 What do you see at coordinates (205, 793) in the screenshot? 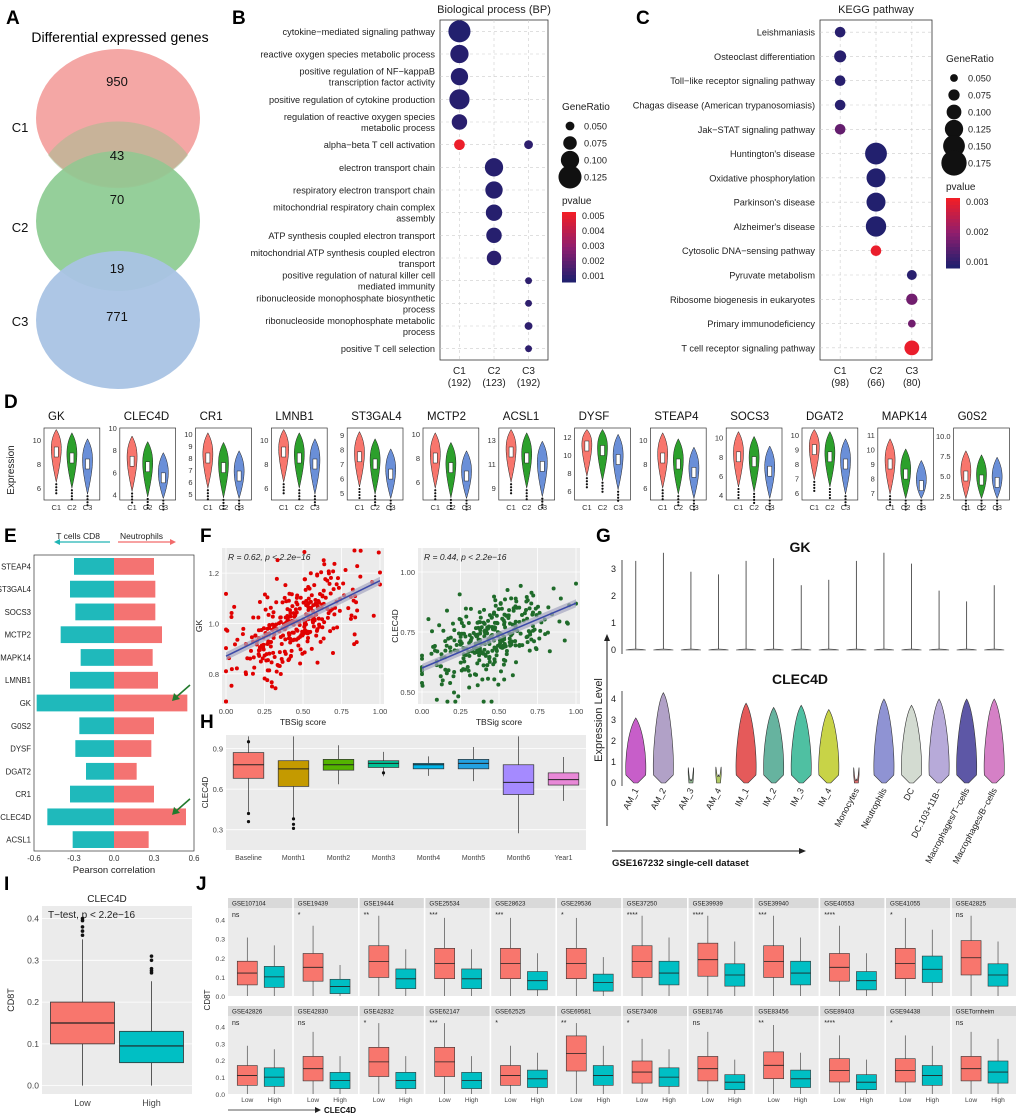
I see `months-ylabel: CLEC4D` at bounding box center [205, 793].